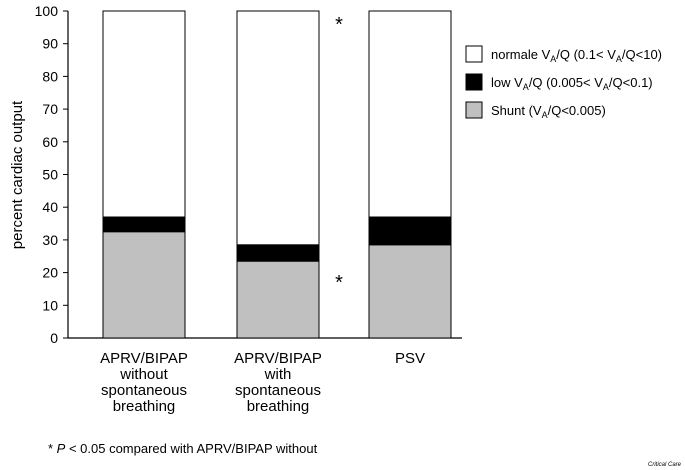 The height and width of the screenshot is (470, 685). I want to click on legend-label: low VA/Q (0.005< VA/Q<0.1), so click(572, 83).